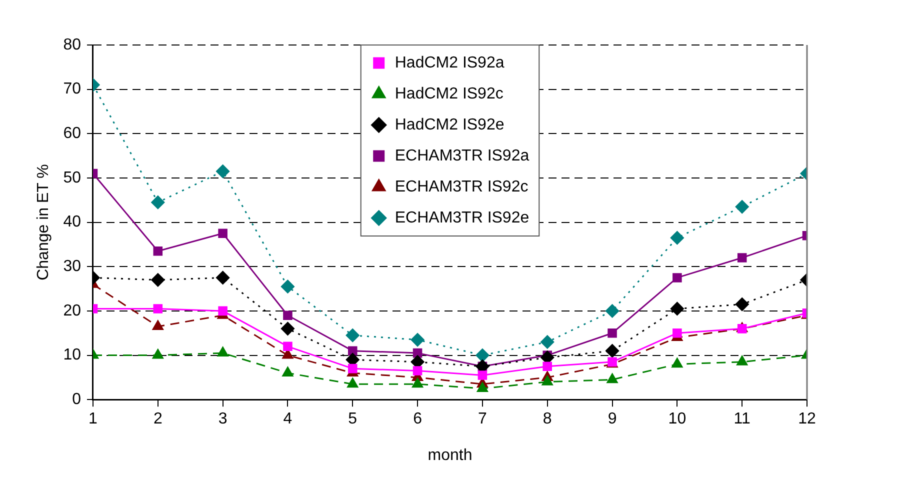 Image resolution: width=903 pixels, height=499 pixels. I want to click on x-tick-label: 7, so click(482, 419).